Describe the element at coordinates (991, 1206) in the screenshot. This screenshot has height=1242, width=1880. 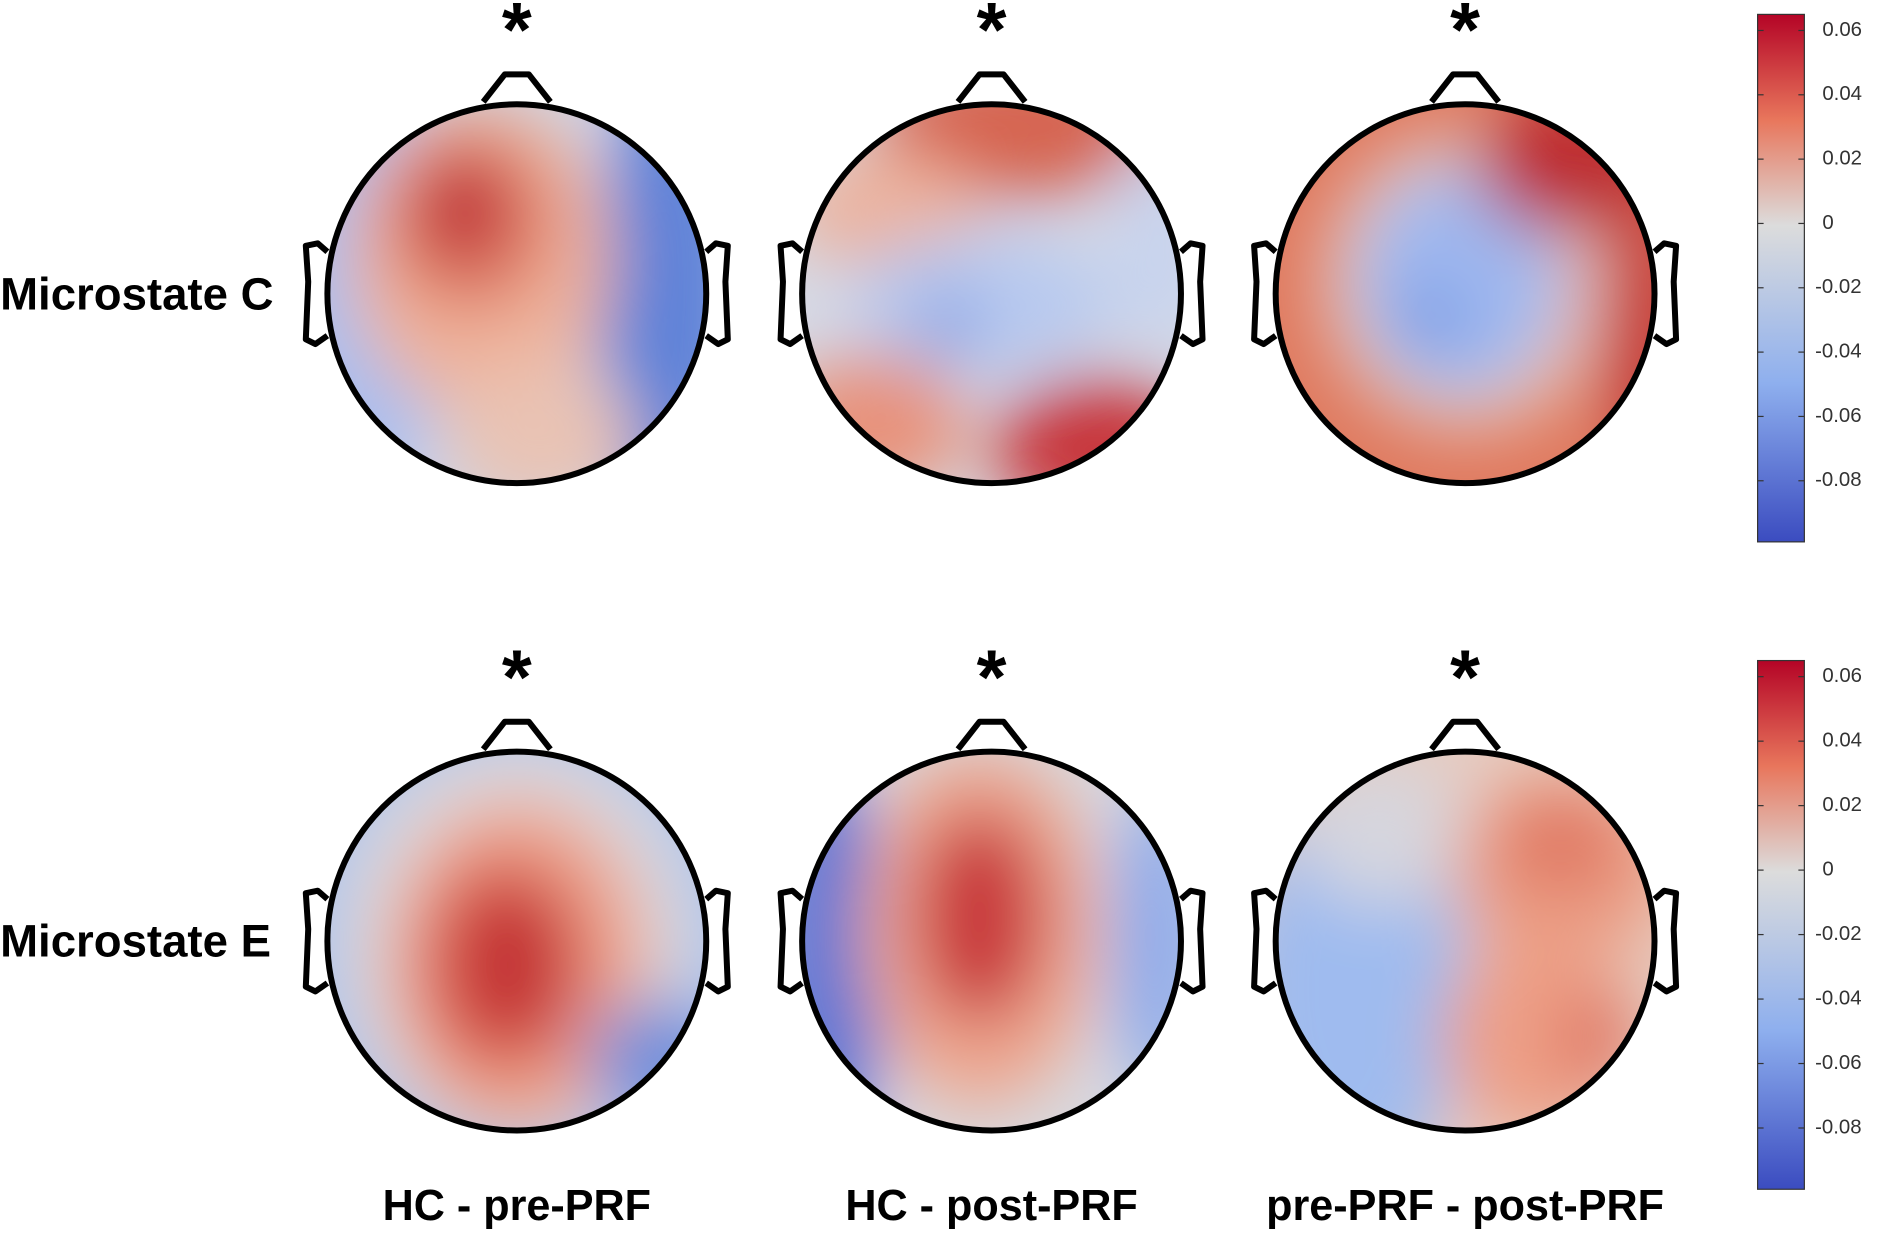
I see `column-label: HC - post-PRF` at that location.